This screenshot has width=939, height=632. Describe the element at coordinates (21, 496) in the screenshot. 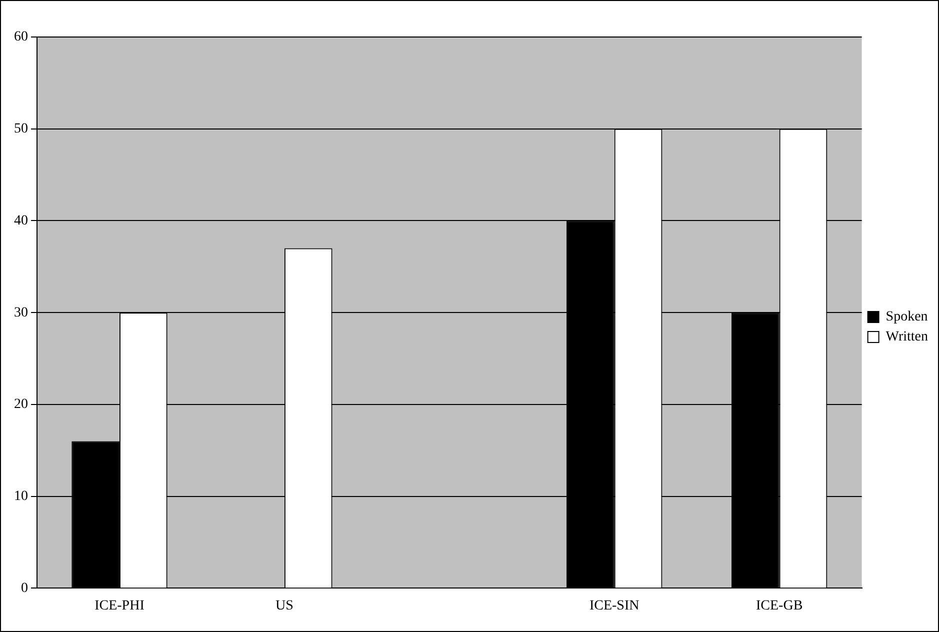

I see `y-tick-label: 10` at that location.